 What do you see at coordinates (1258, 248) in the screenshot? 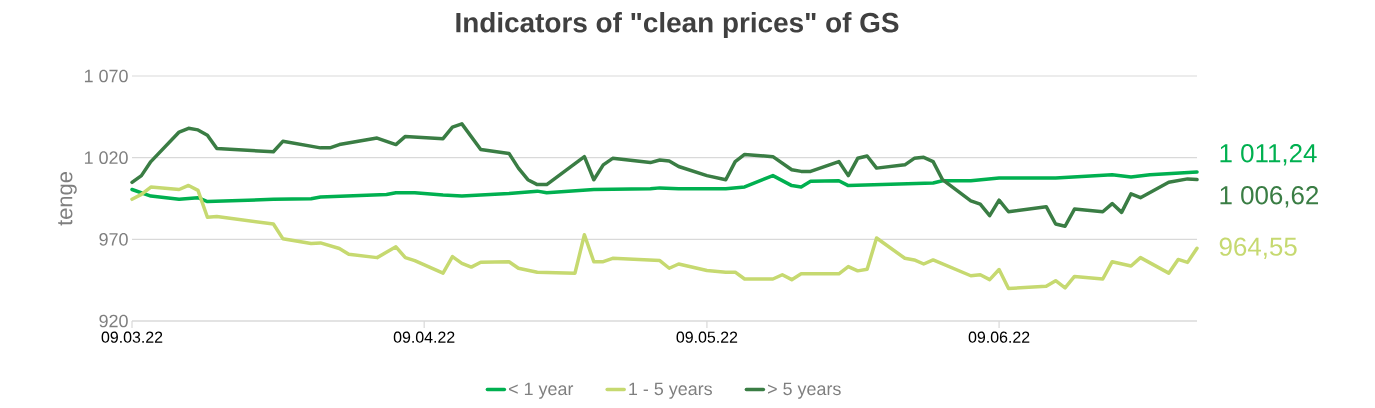
I see `annotation: 964,55` at bounding box center [1258, 248].